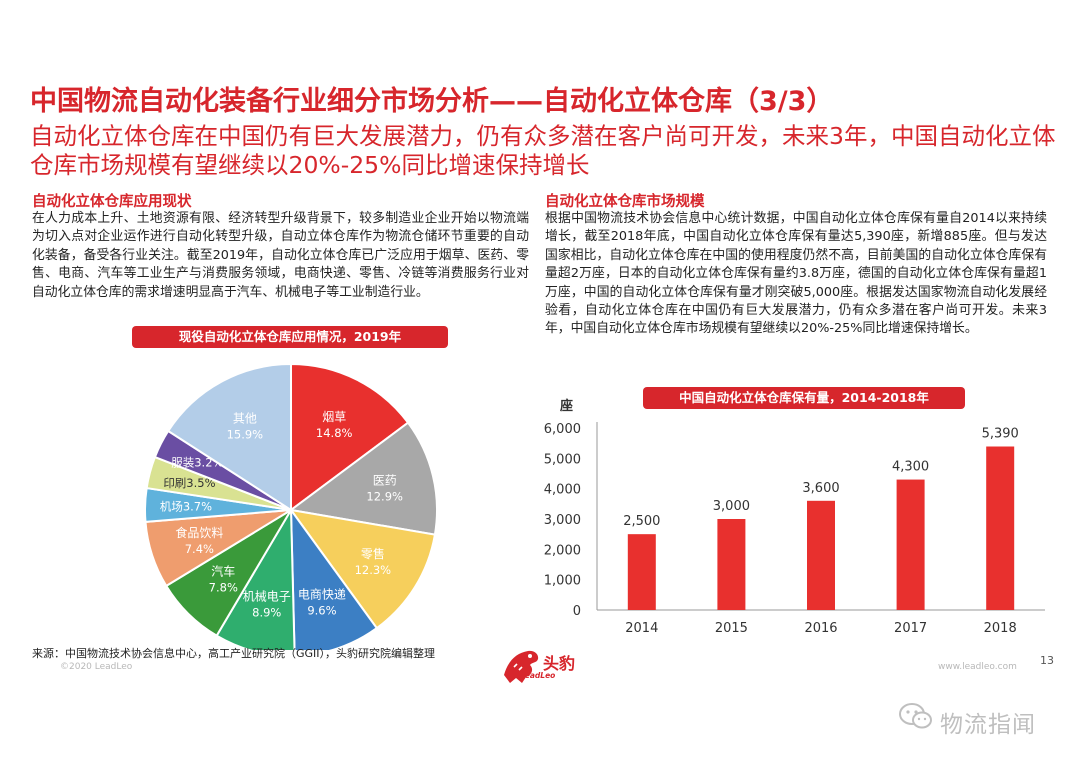  Describe the element at coordinates (267, 595) in the screenshot. I see `pie-label-4: 机械电子` at that location.